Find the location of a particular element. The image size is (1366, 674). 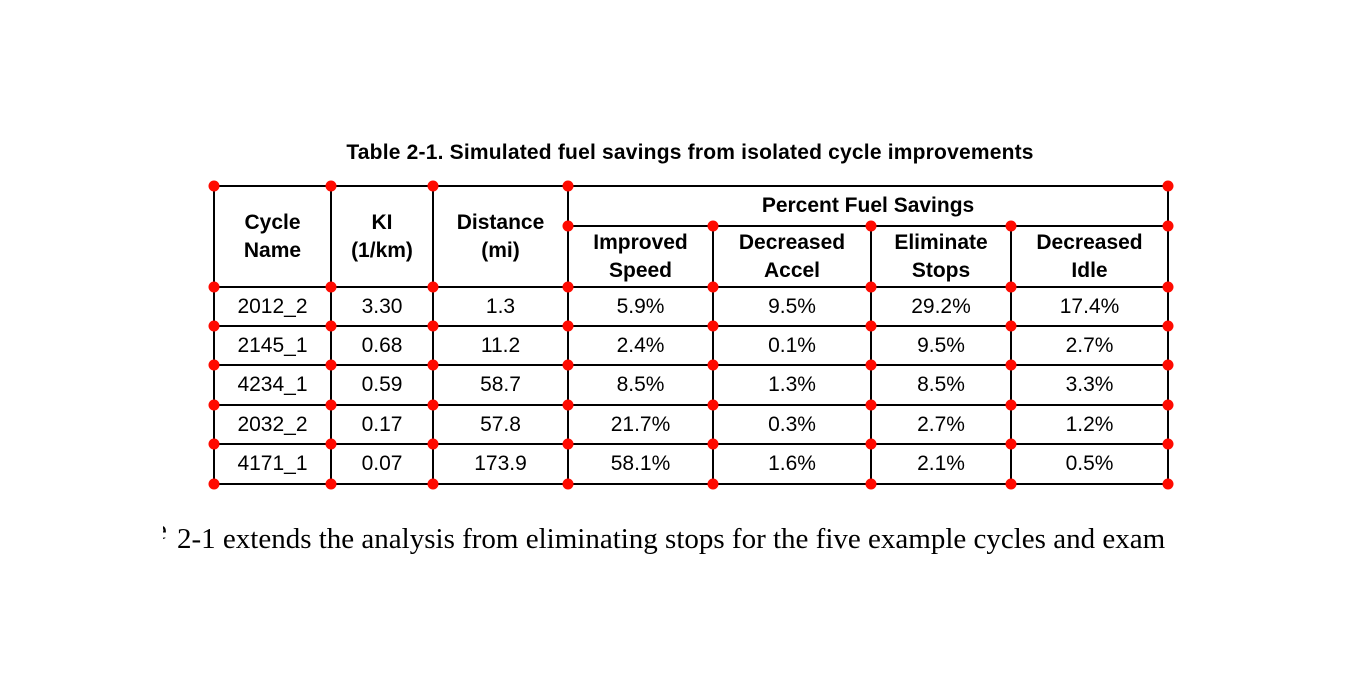

value-cell: 58.7 is located at coordinates (500, 385).